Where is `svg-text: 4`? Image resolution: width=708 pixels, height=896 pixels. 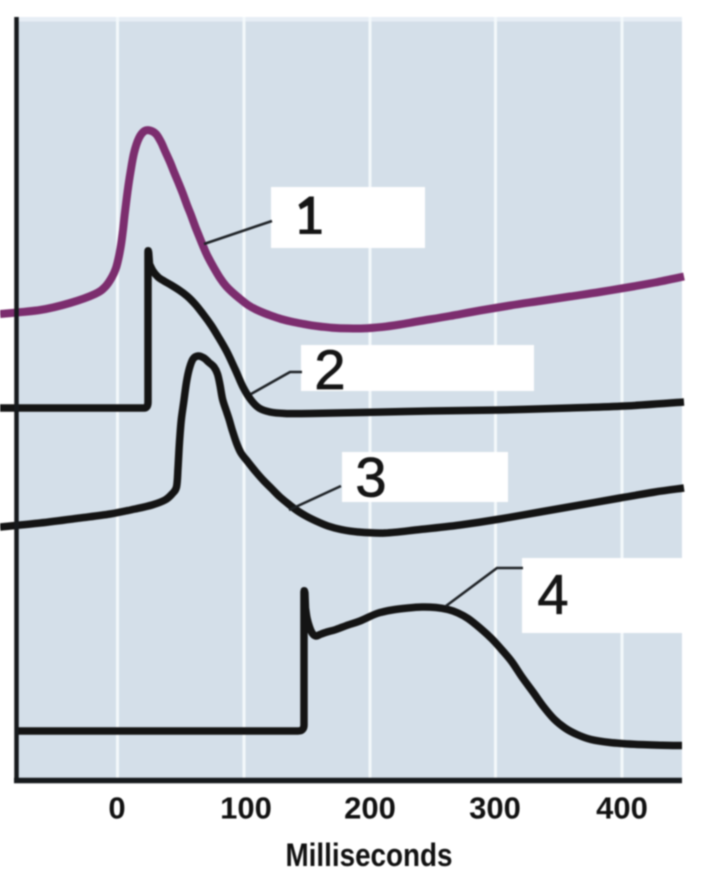
svg-text: 4 is located at coordinates (552, 594).